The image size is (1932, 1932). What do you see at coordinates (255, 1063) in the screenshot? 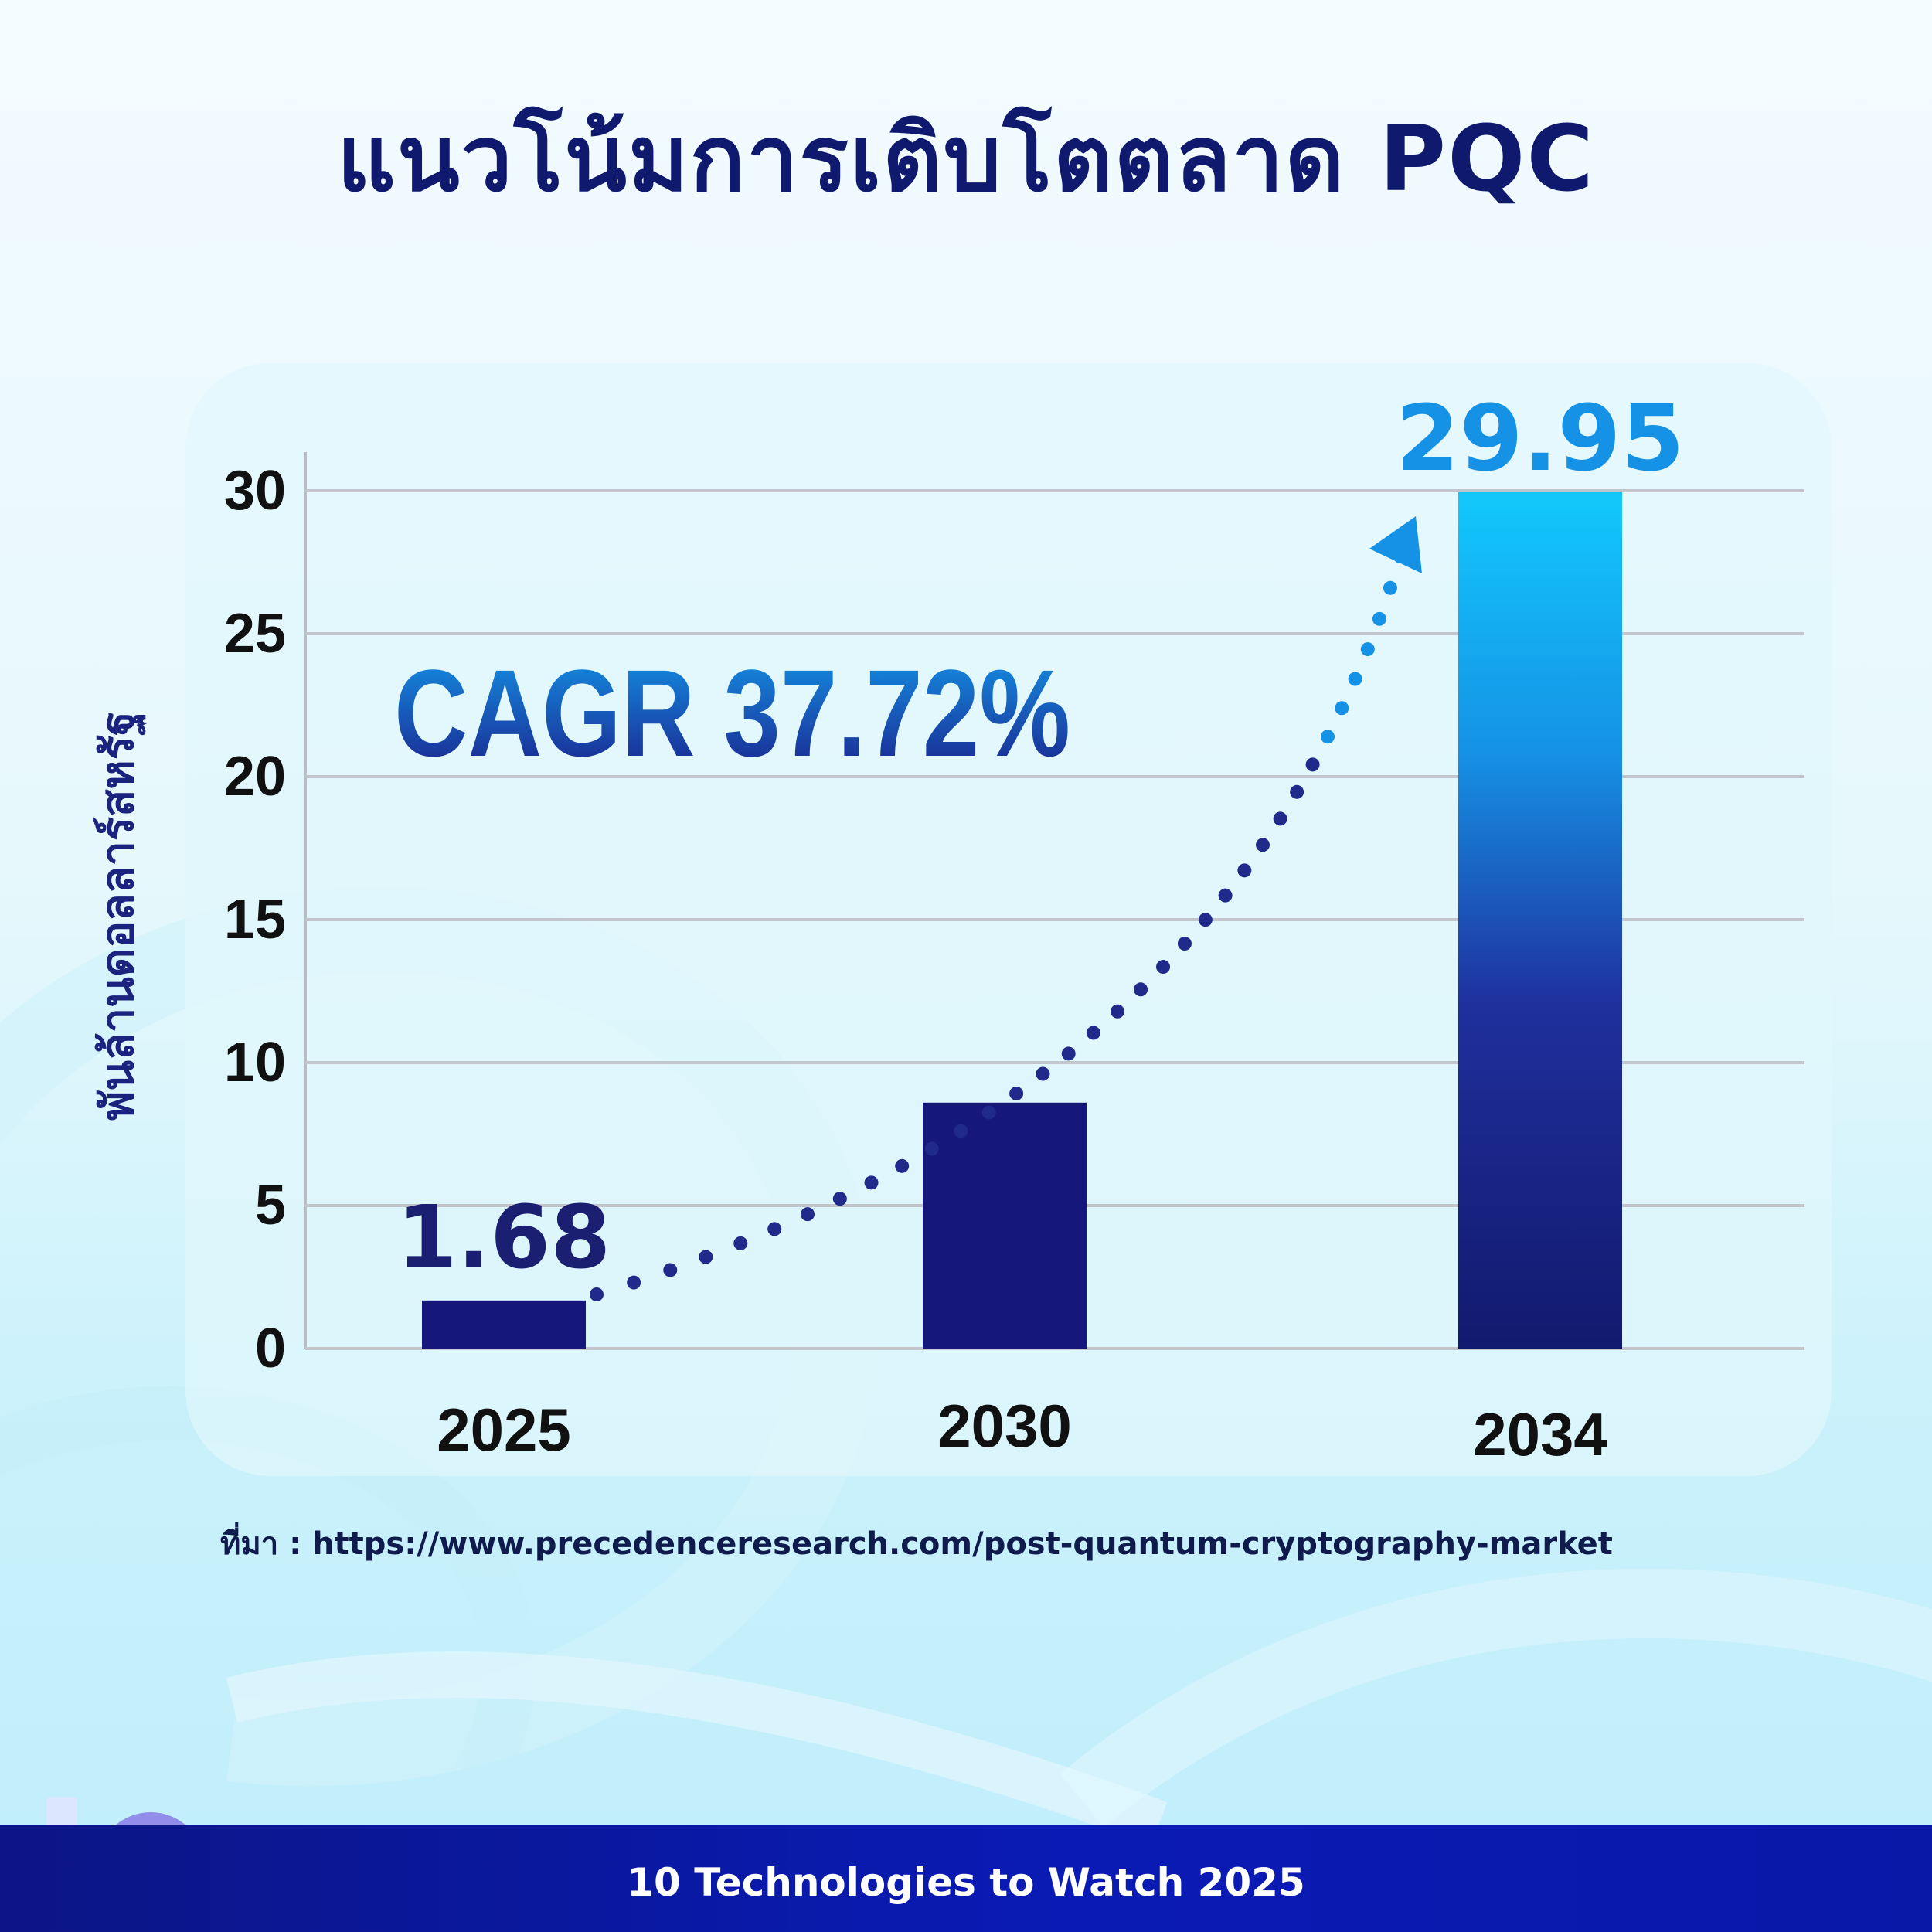
I see `y-tick-label: 10` at bounding box center [255, 1063].